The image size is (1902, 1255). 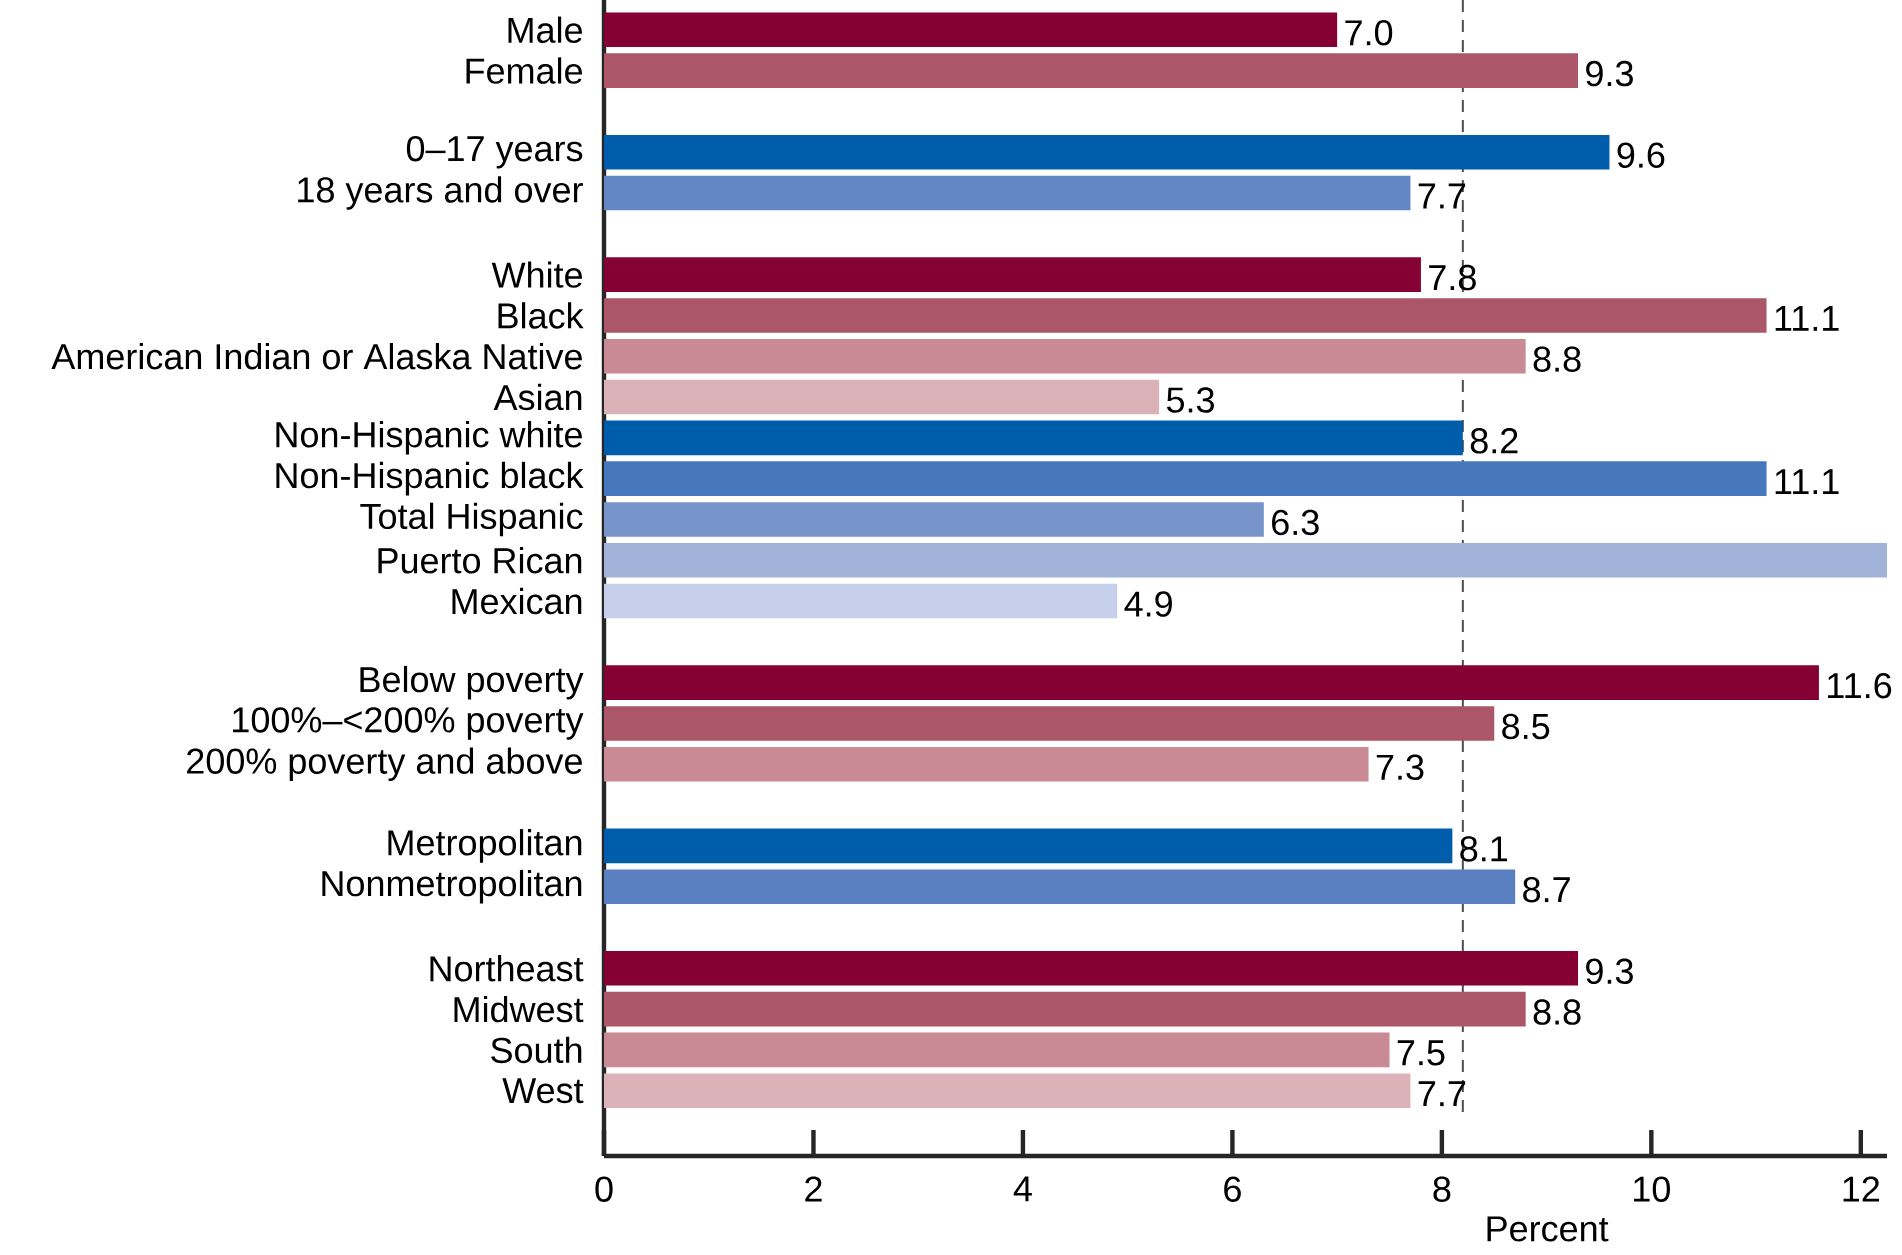 What do you see at coordinates (1546, 889) in the screenshot?
I see `data-label: 8.7` at bounding box center [1546, 889].